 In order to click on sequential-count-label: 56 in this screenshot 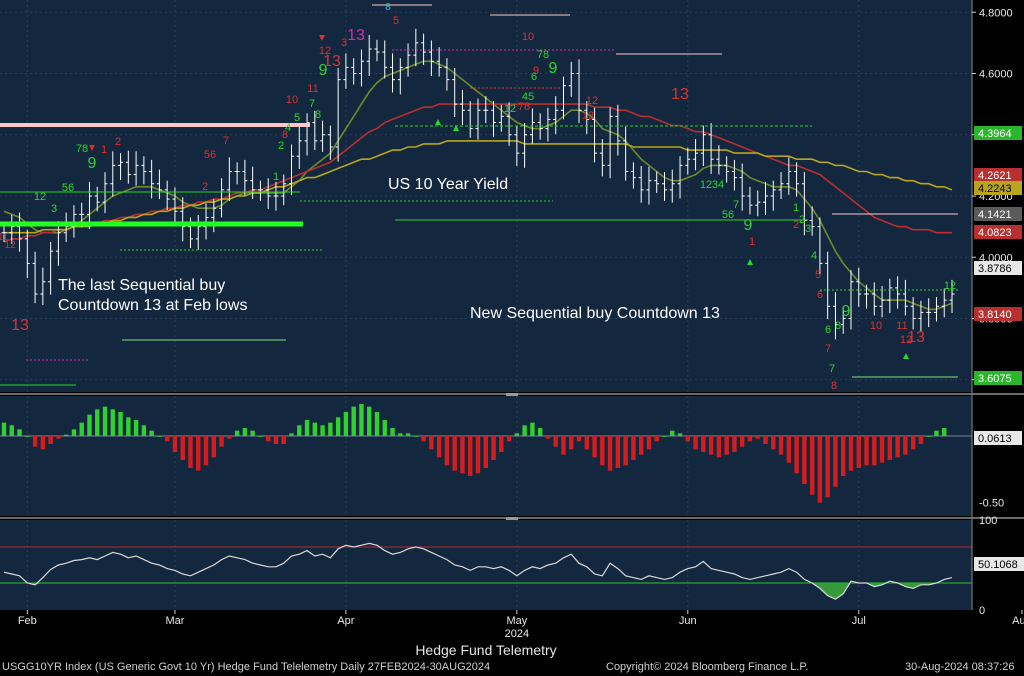, I will do `click(68, 188)`.